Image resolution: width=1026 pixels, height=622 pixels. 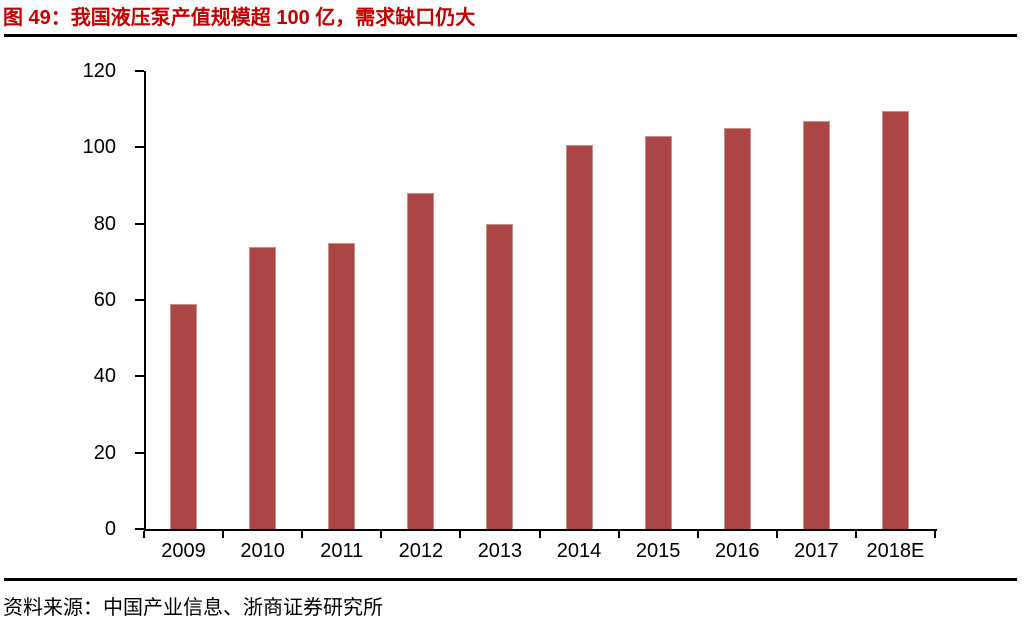 I want to click on bar-2017, so click(x=816, y=324).